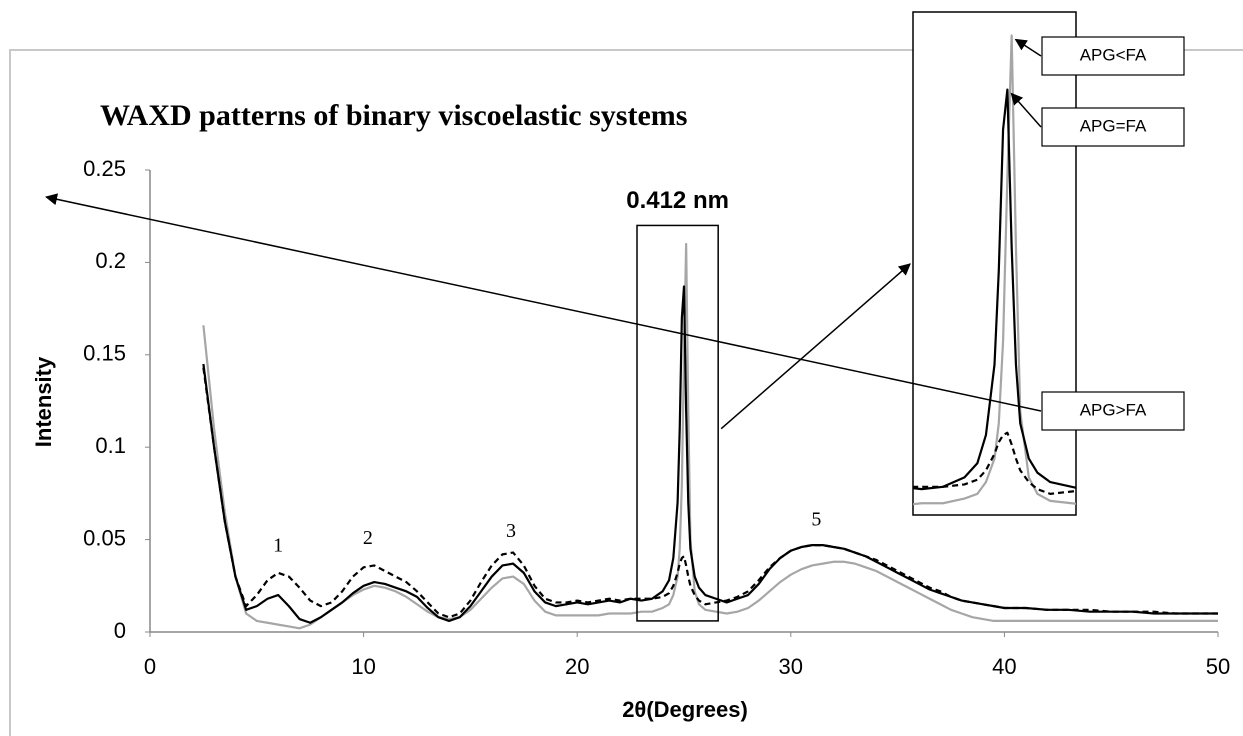  I want to click on y-tick-label: 0.2, so click(110, 260).